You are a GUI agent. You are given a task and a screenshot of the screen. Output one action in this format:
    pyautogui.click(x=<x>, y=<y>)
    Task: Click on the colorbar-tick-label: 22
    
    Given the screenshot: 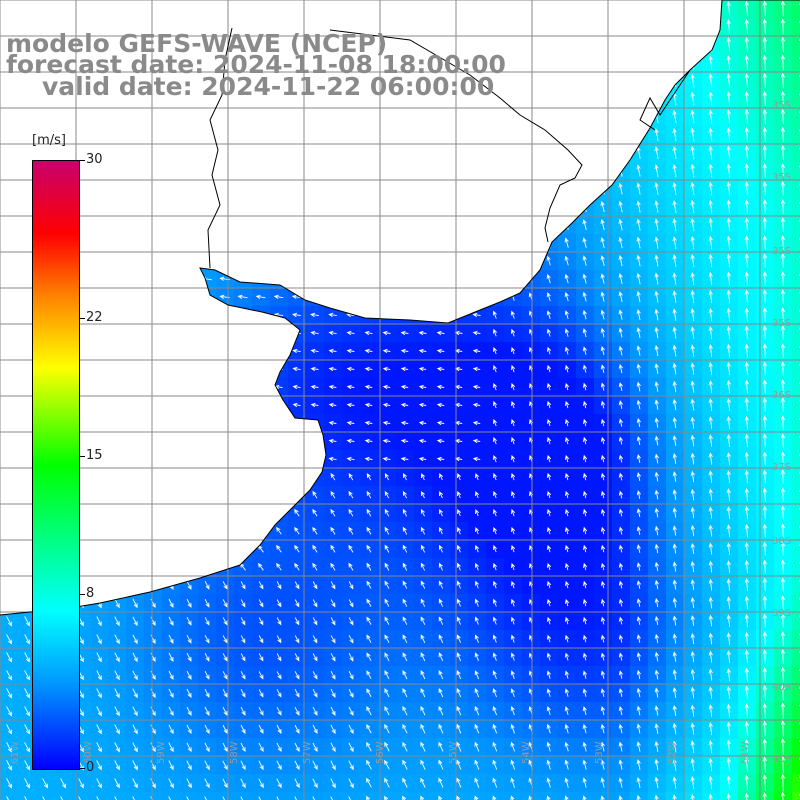 What is the action you would take?
    pyautogui.click(x=94, y=317)
    